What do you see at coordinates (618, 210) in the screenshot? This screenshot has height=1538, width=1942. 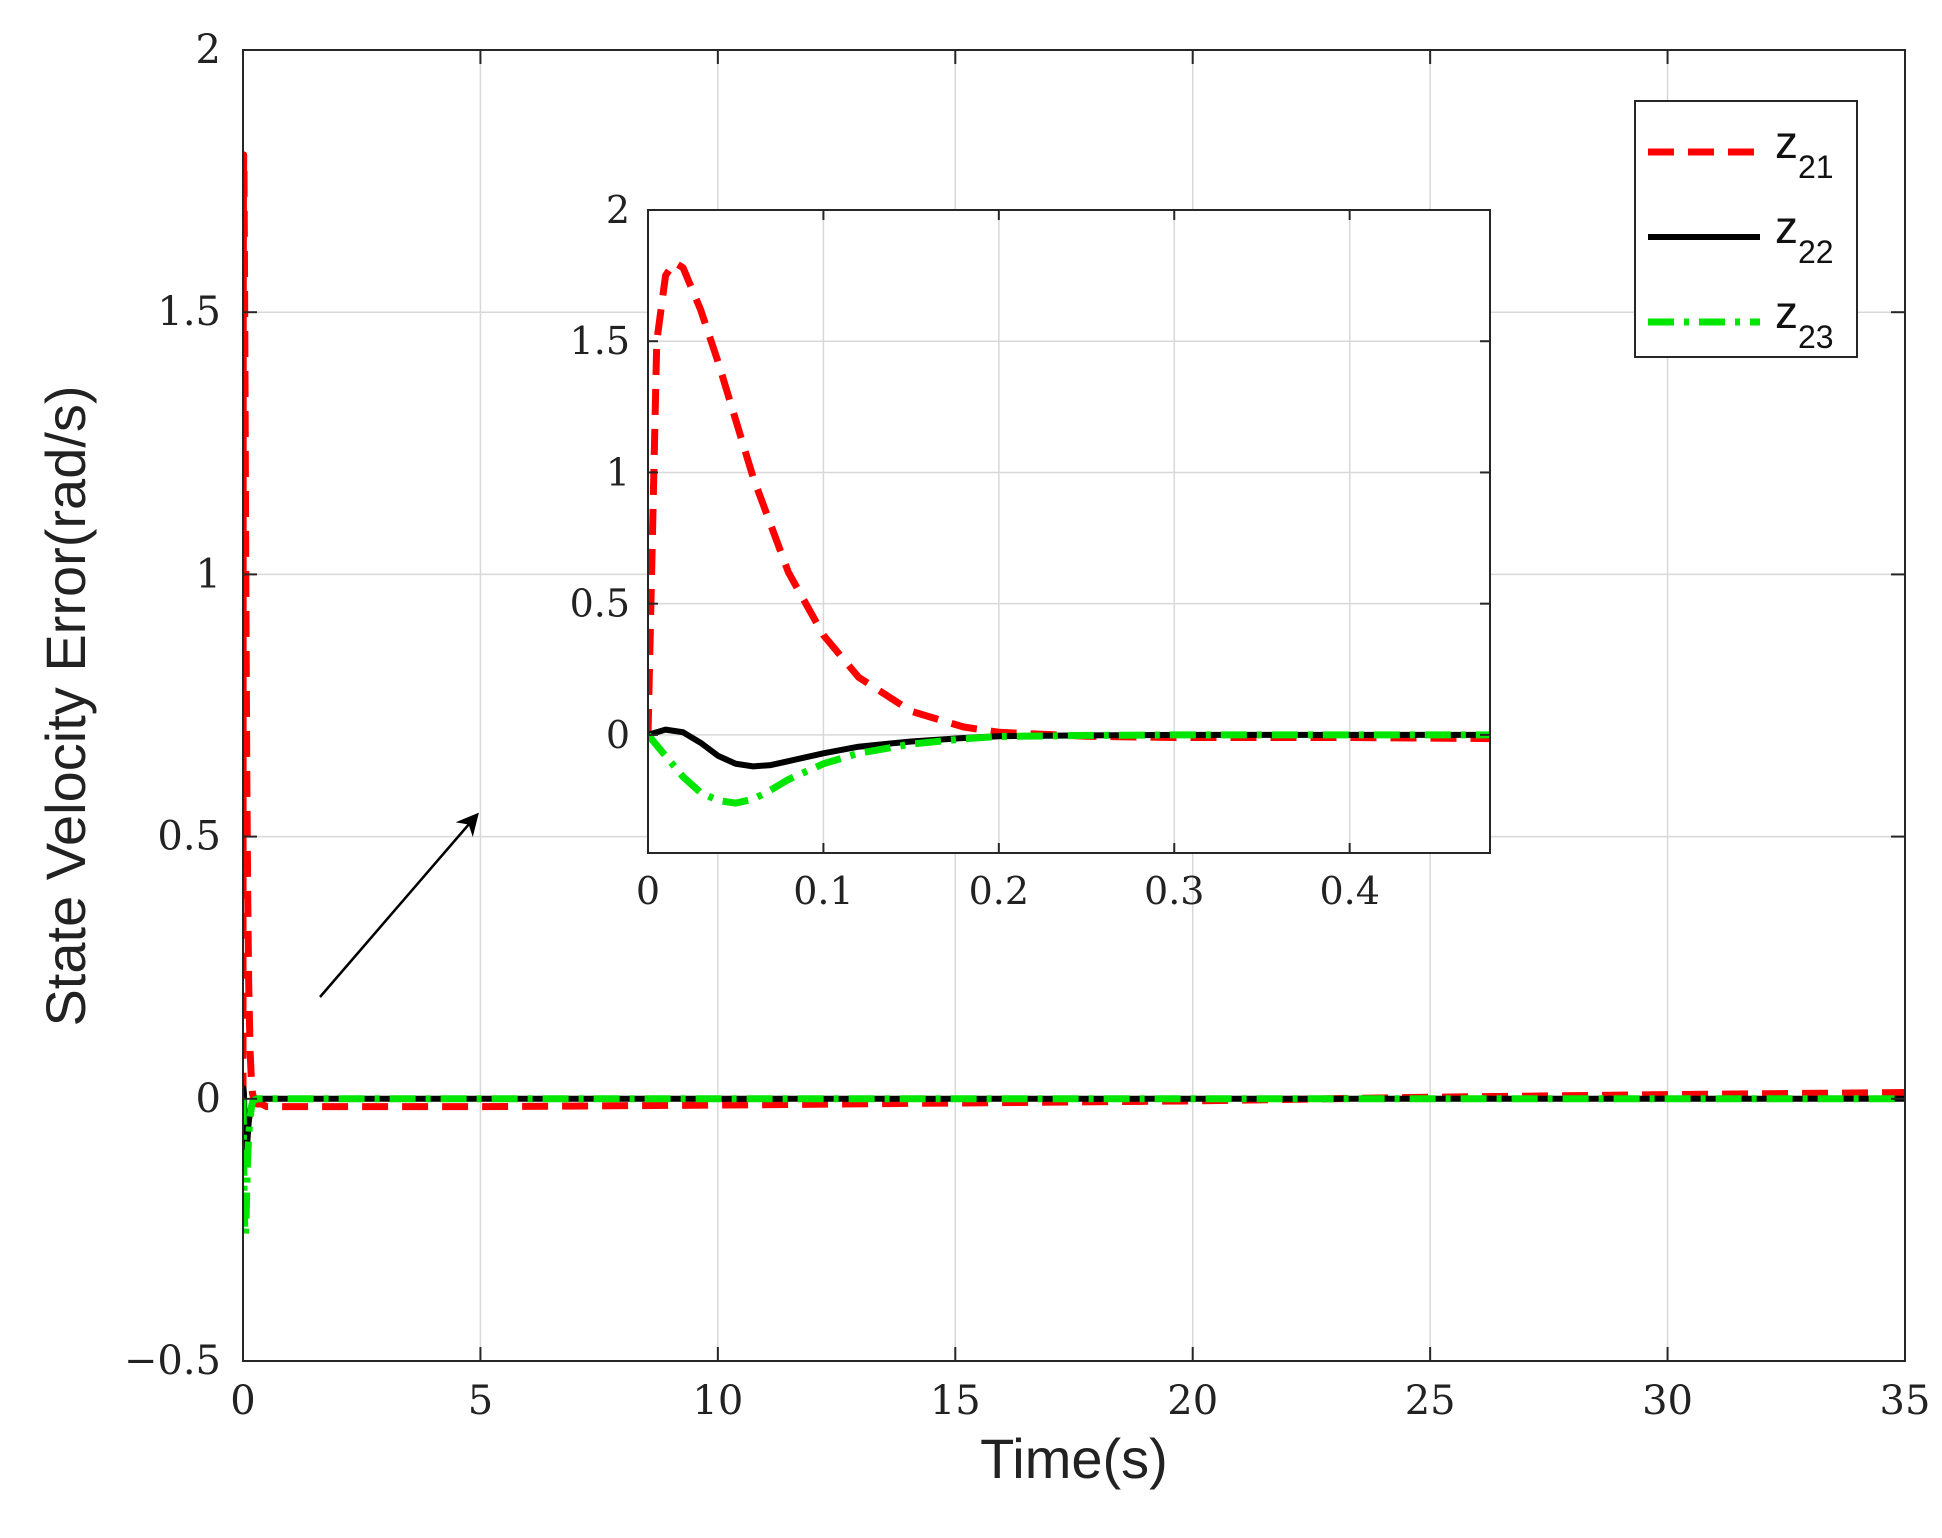 I see `inset-y-tick-label: 2` at bounding box center [618, 210].